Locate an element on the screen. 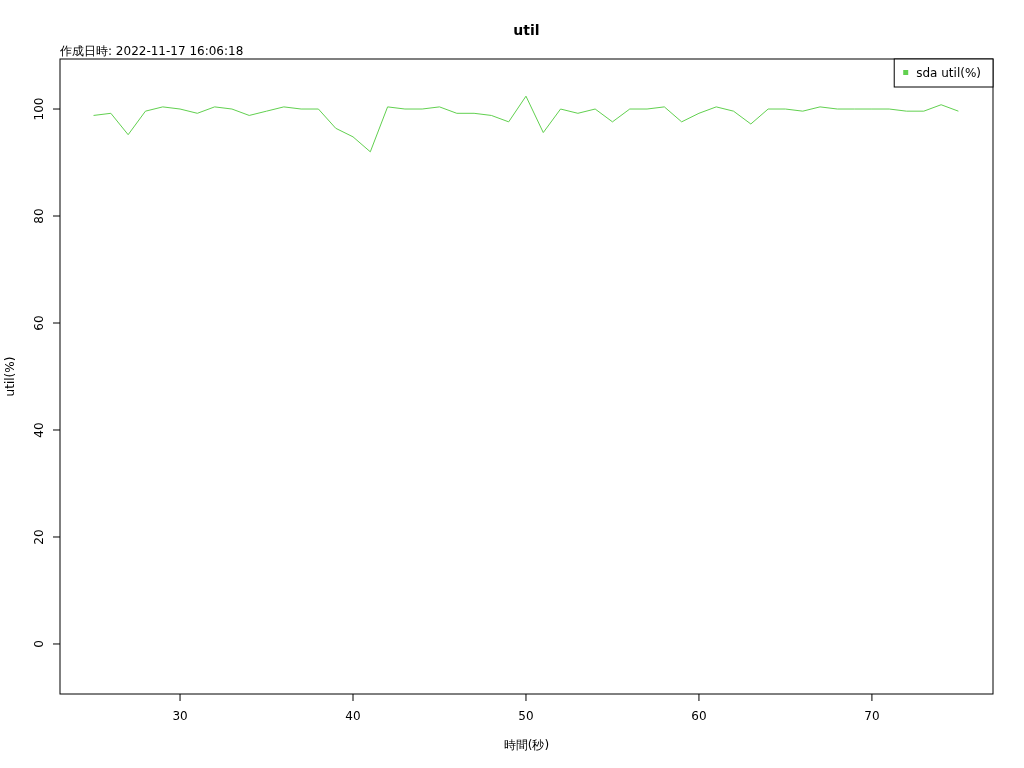  legend: sda util(%) is located at coordinates (943, 73).